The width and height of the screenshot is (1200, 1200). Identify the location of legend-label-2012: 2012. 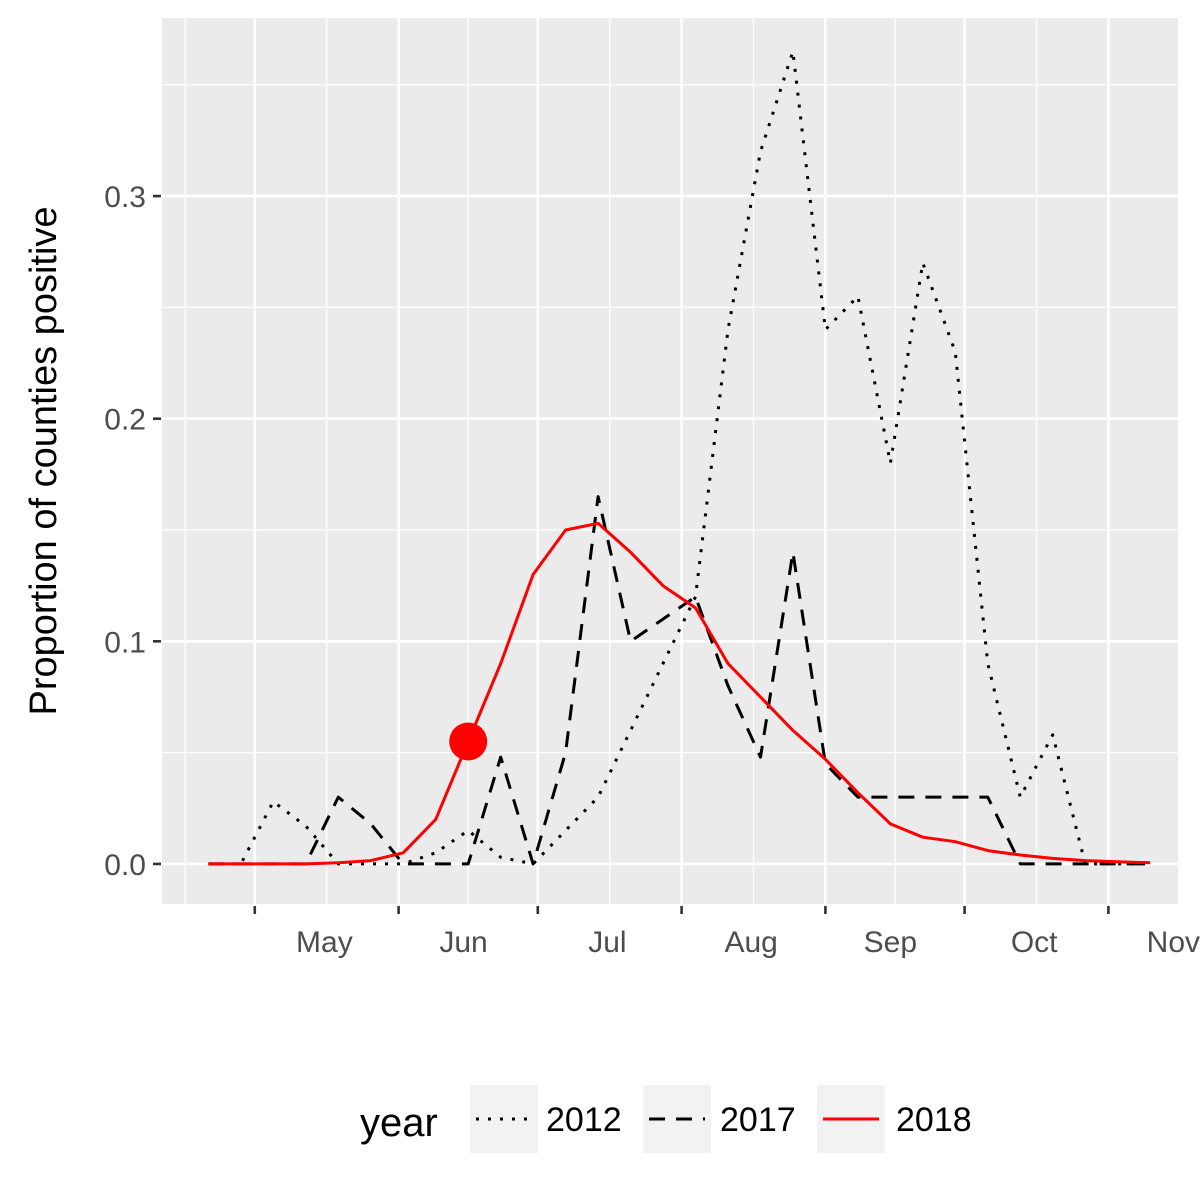
(584, 1120).